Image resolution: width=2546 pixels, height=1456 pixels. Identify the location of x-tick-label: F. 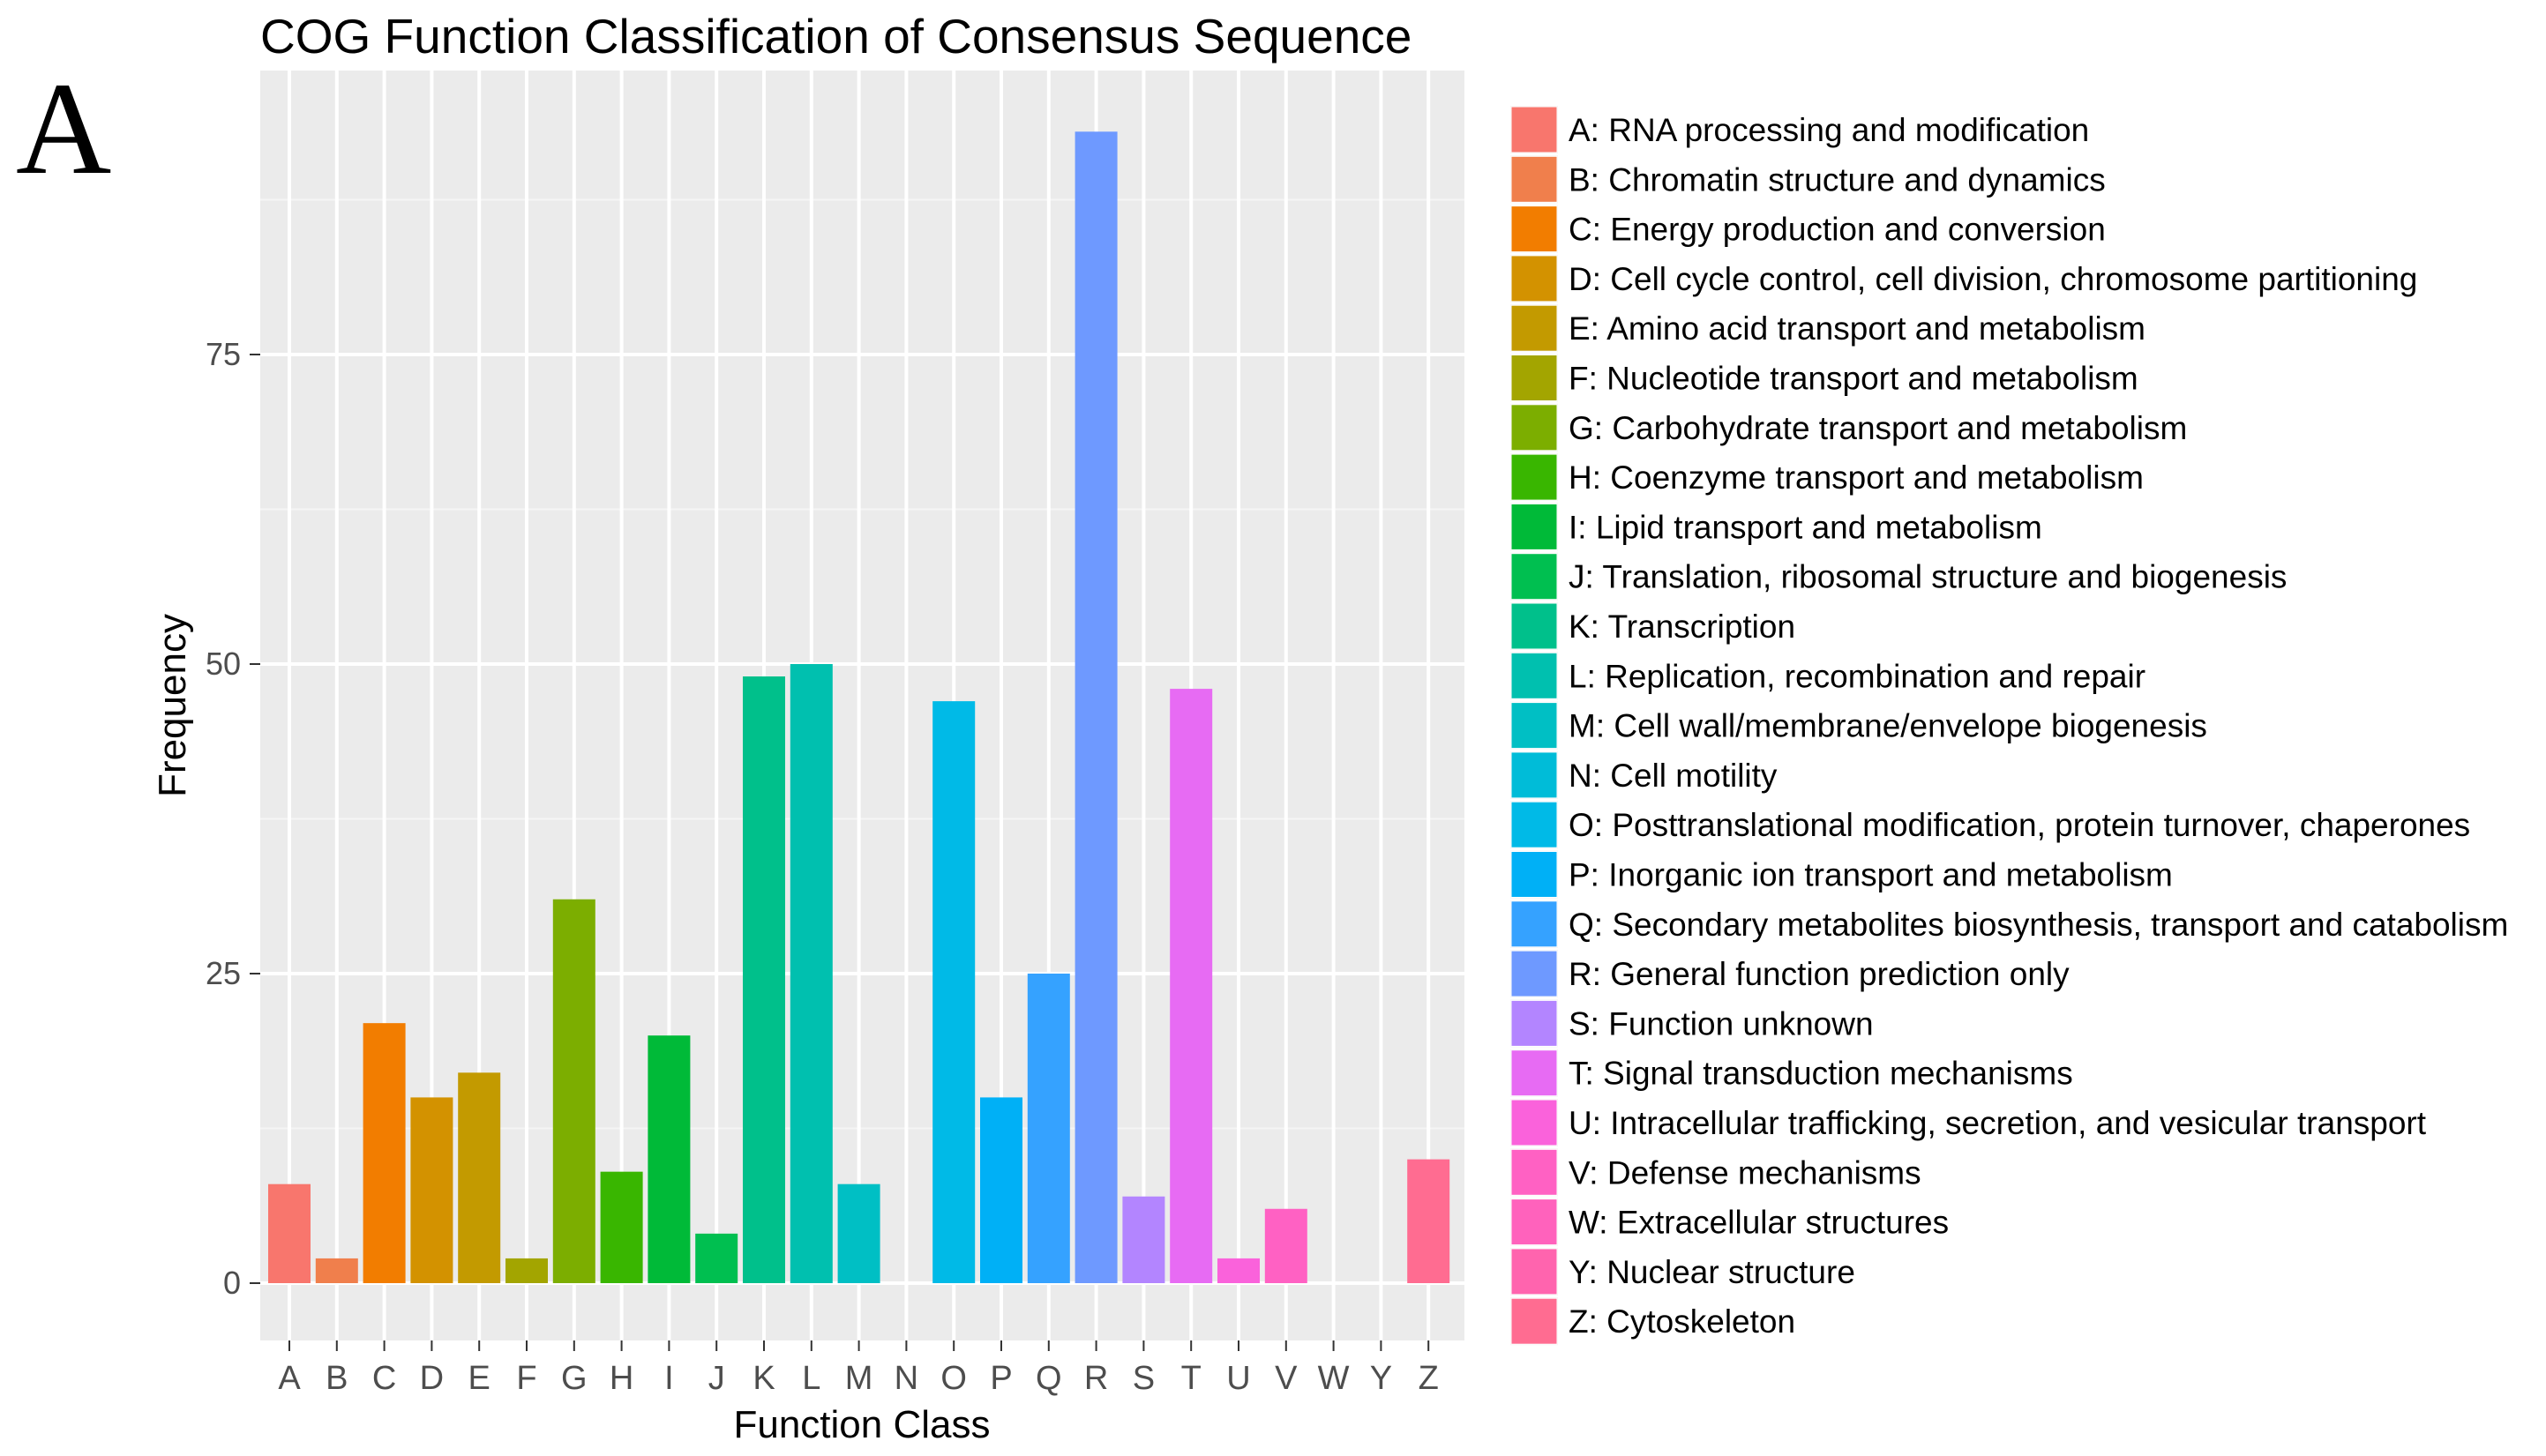
(526, 1378).